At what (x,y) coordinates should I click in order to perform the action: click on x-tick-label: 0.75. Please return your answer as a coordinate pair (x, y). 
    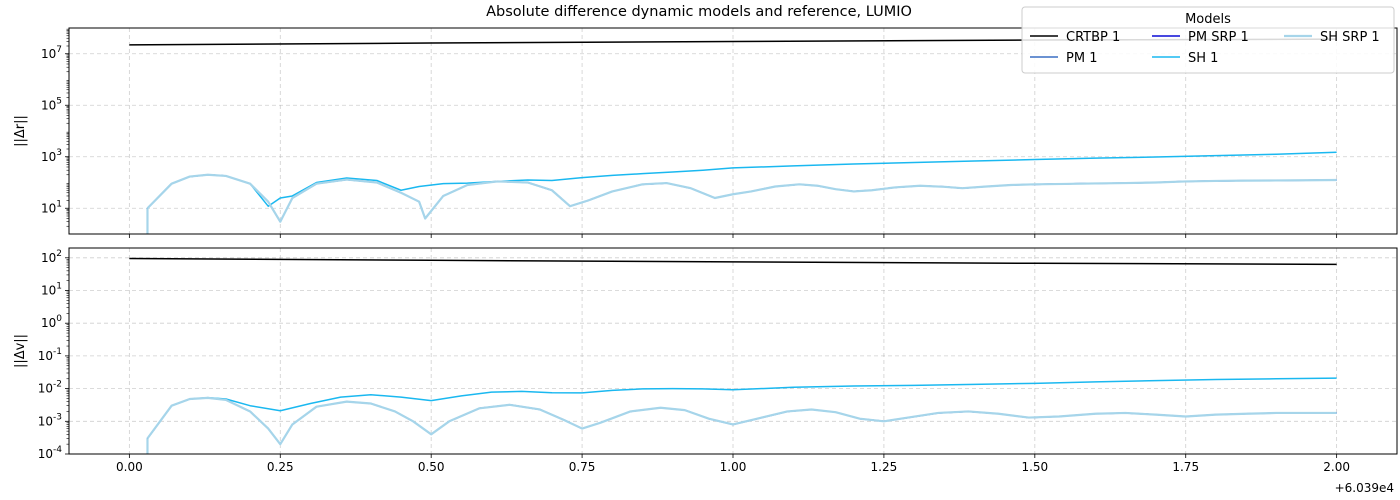
    Looking at the image, I should click on (582, 467).